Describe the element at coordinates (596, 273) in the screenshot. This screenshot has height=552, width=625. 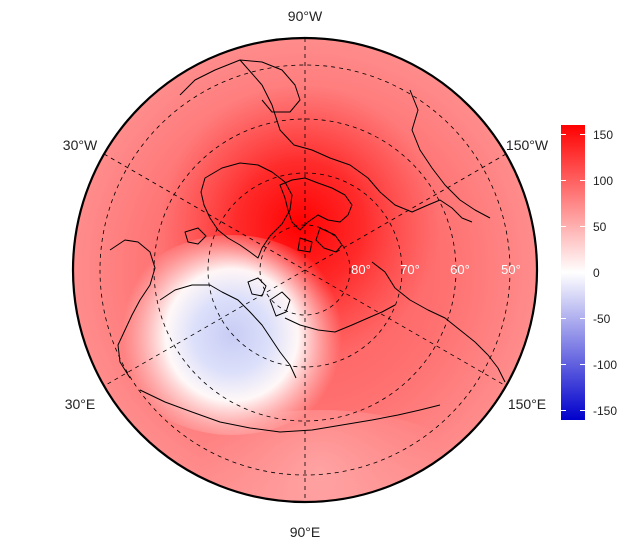
I see `colorbar-label-0: 0` at that location.